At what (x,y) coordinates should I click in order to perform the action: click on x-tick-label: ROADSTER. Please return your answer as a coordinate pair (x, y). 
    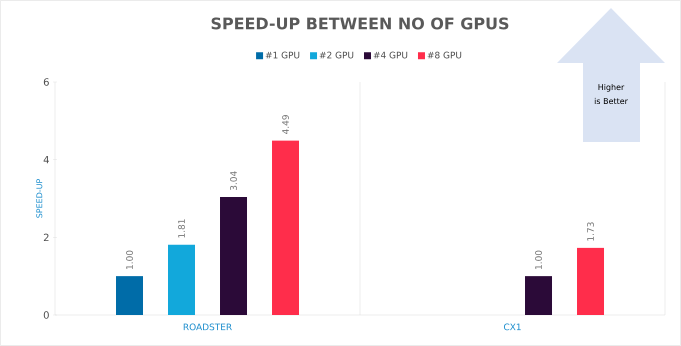
    Looking at the image, I should click on (208, 327).